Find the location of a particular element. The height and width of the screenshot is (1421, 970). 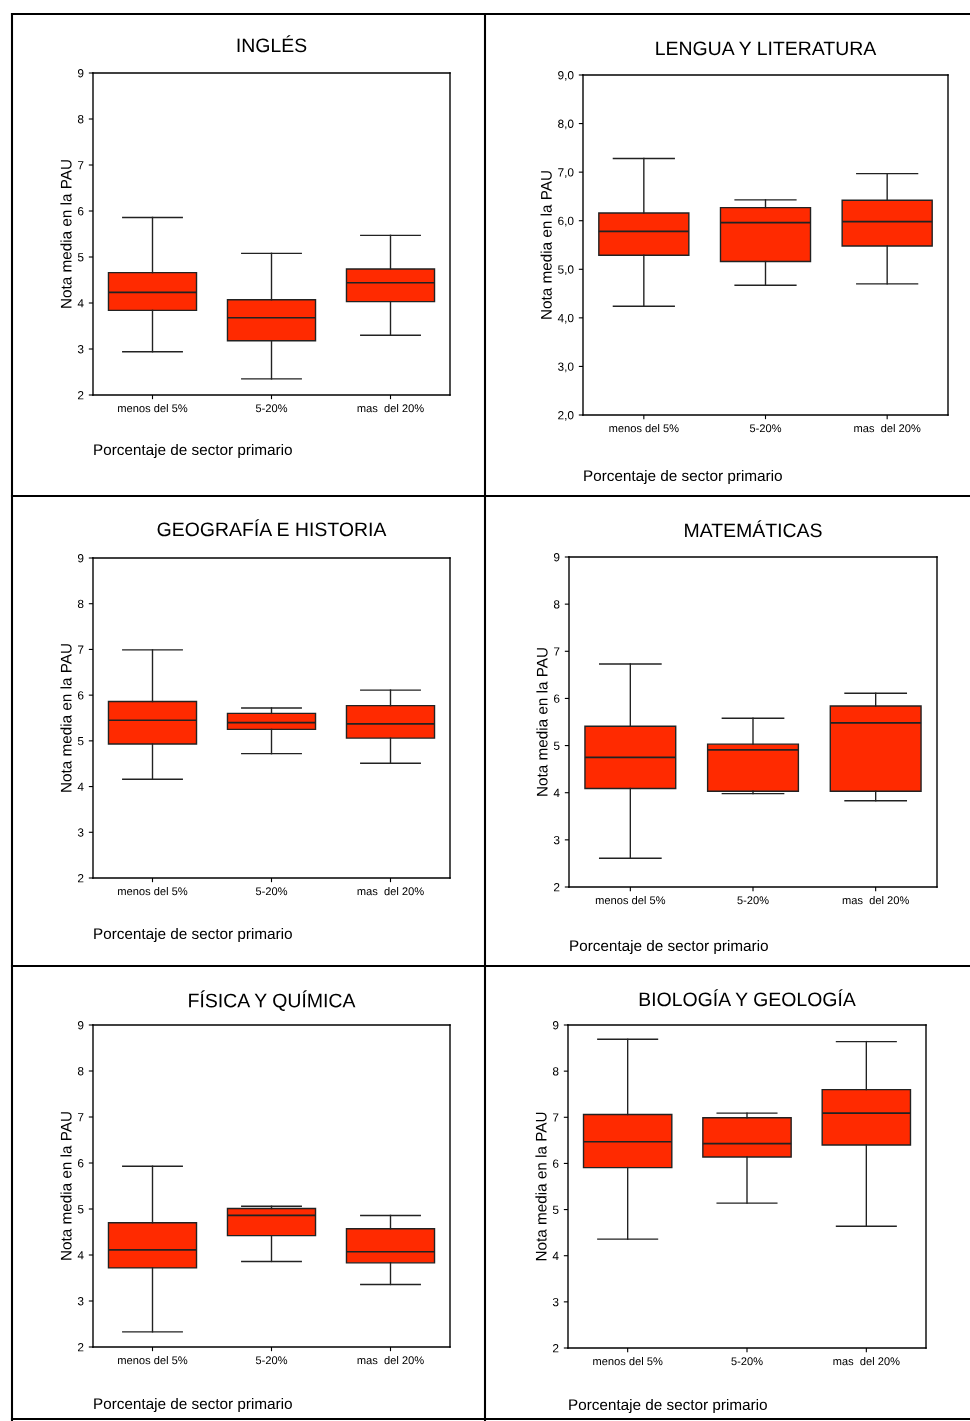

chart-title: MATEMÁTICAS is located at coordinates (753, 529).